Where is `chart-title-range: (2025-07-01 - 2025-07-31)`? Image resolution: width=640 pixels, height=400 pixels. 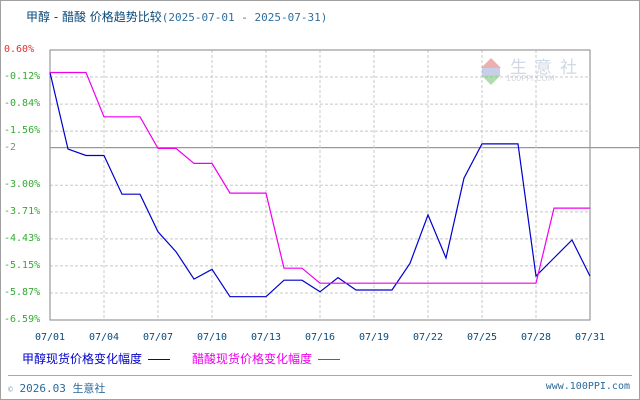 chart-title-range: (2025-07-01 - 2025-07-31) is located at coordinates (244, 17).